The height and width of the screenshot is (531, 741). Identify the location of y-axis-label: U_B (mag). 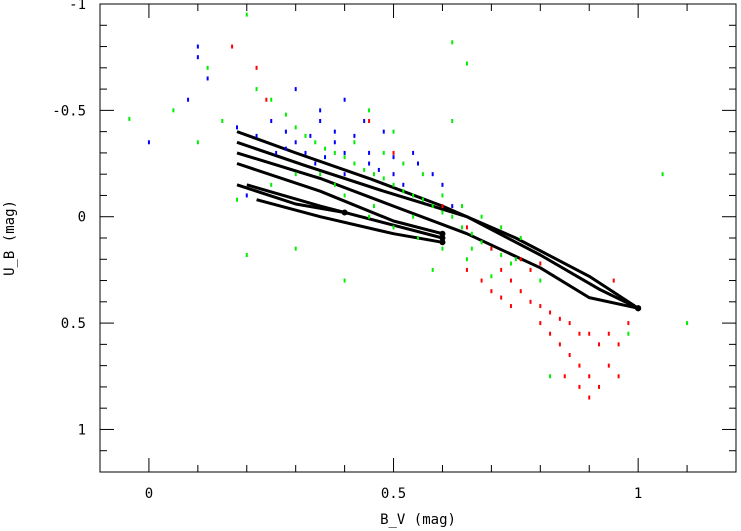
(10, 238).